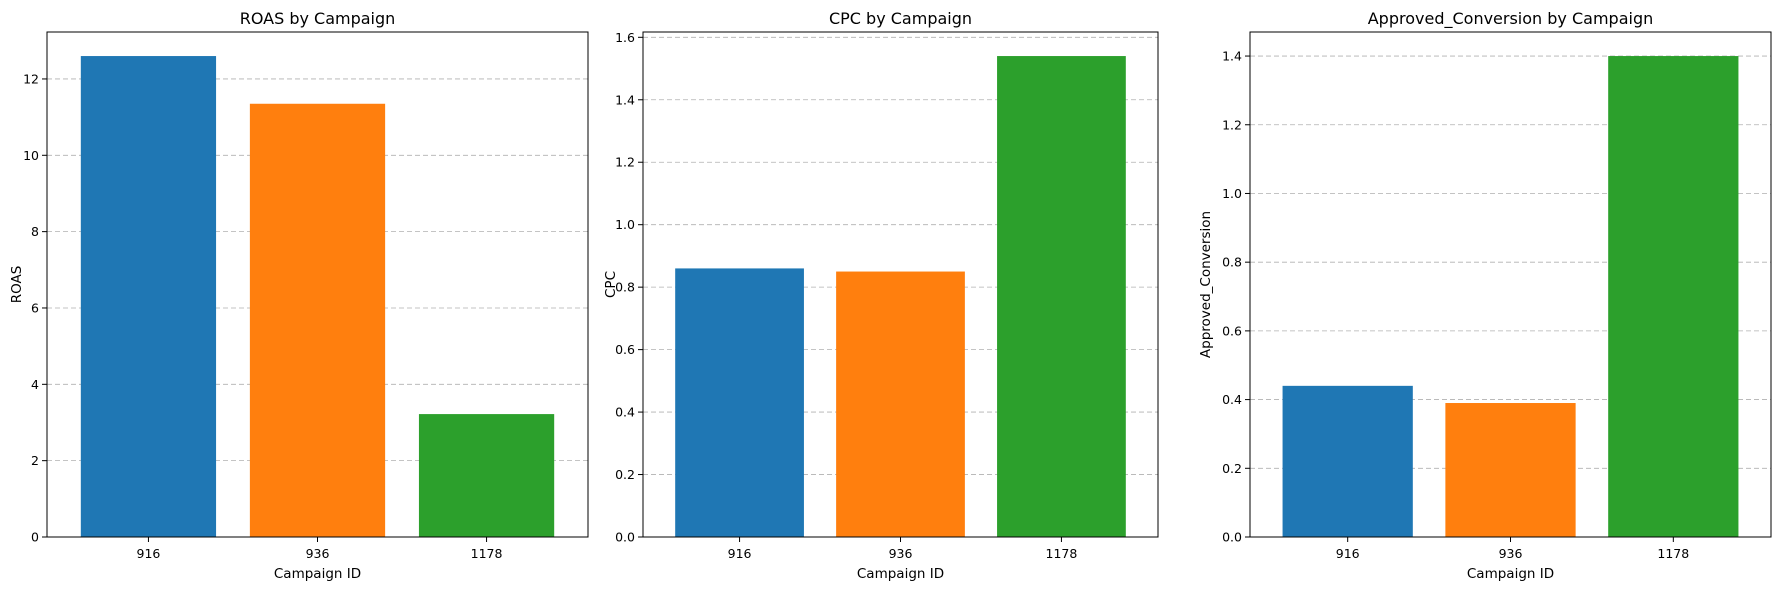  What do you see at coordinates (35, 537) in the screenshot?
I see `y-tick-label: 0` at bounding box center [35, 537].